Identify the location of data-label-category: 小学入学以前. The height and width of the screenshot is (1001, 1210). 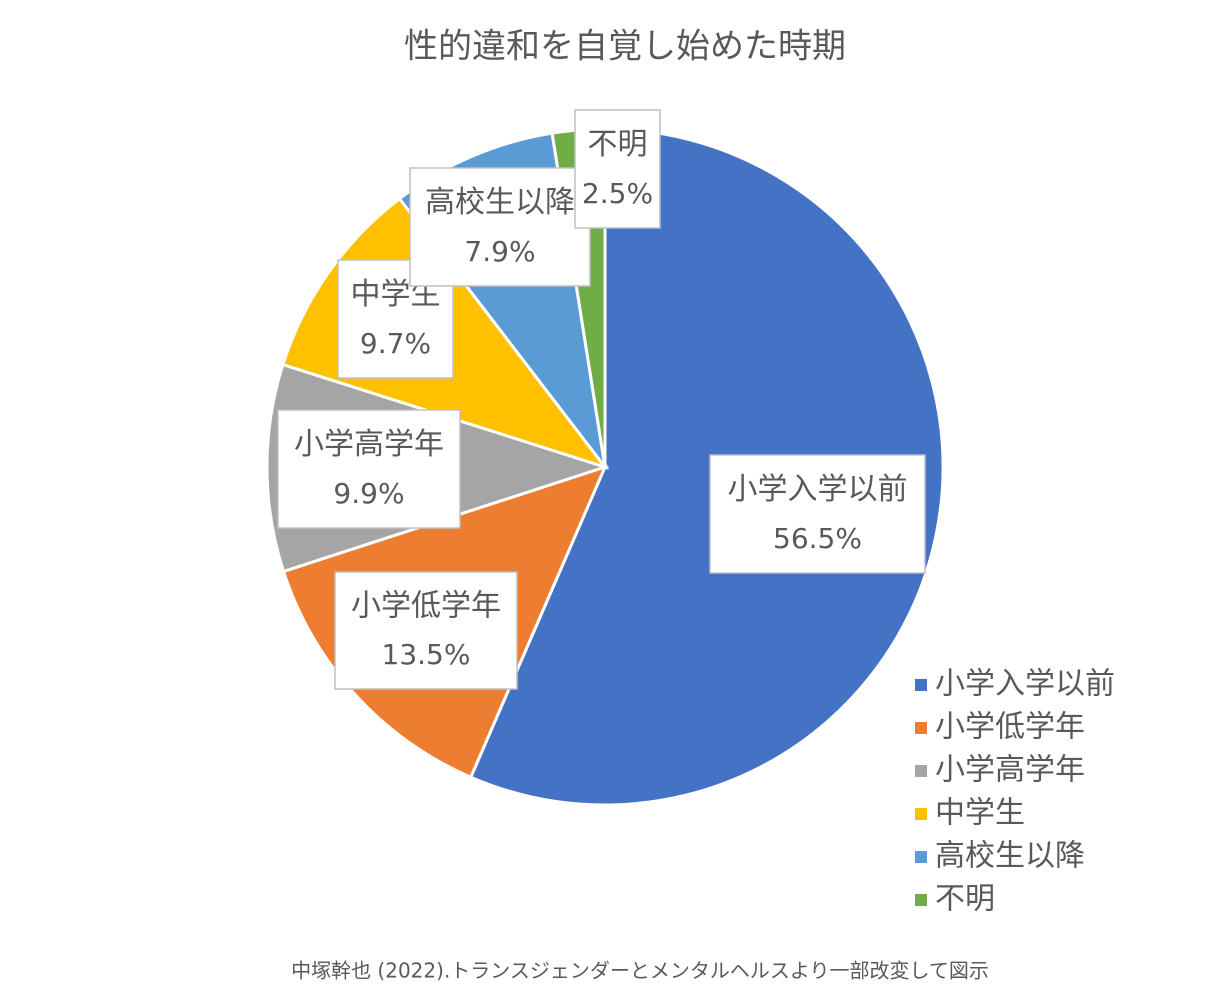
(818, 489).